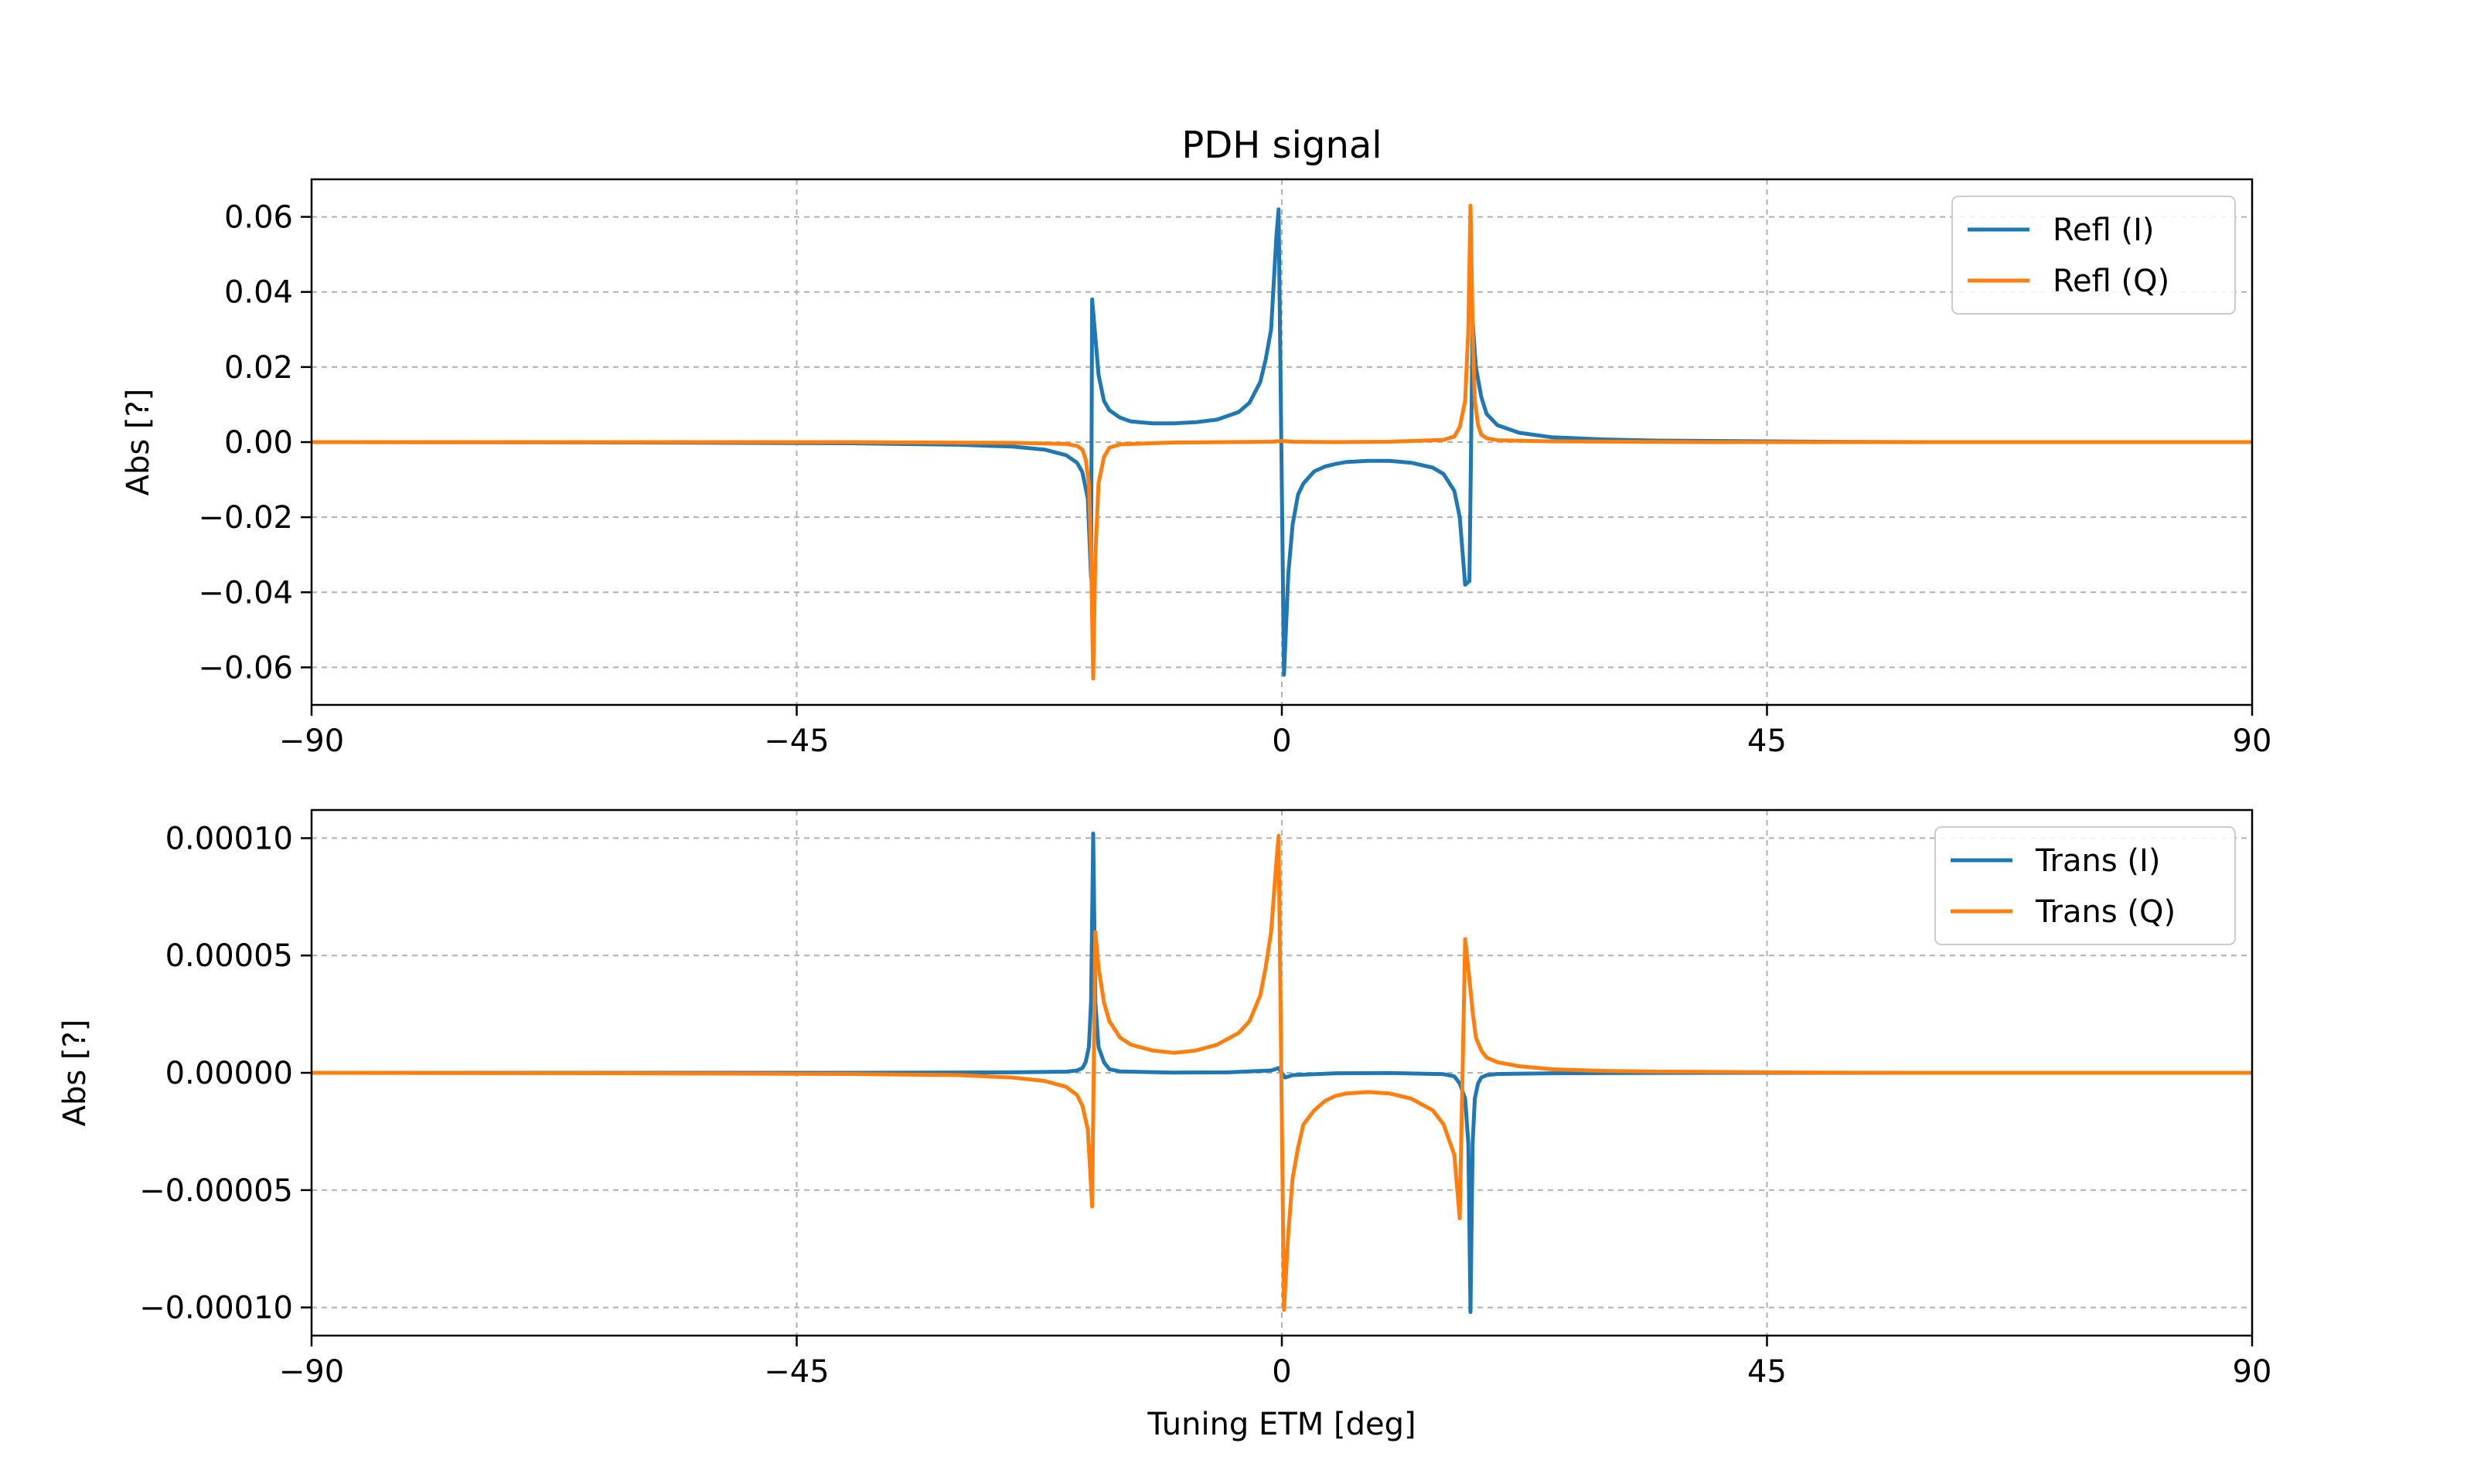  What do you see at coordinates (2104, 230) in the screenshot?
I see `legend-label: Refl (I)` at bounding box center [2104, 230].